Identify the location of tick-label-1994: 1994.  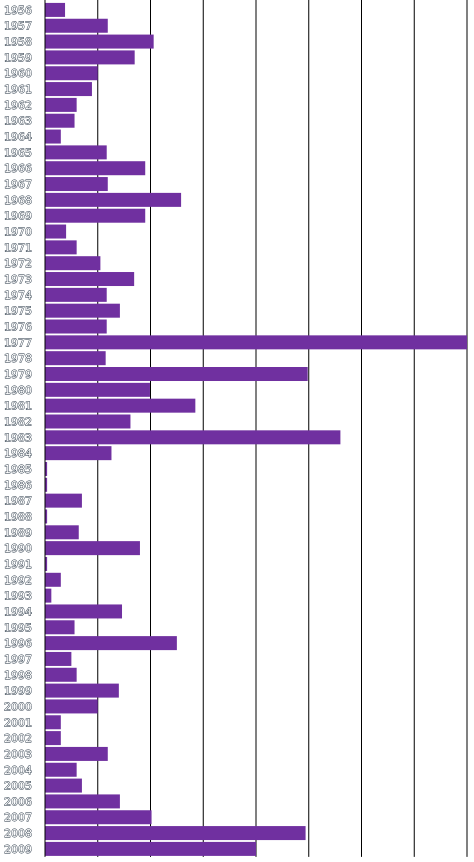
(18, 611).